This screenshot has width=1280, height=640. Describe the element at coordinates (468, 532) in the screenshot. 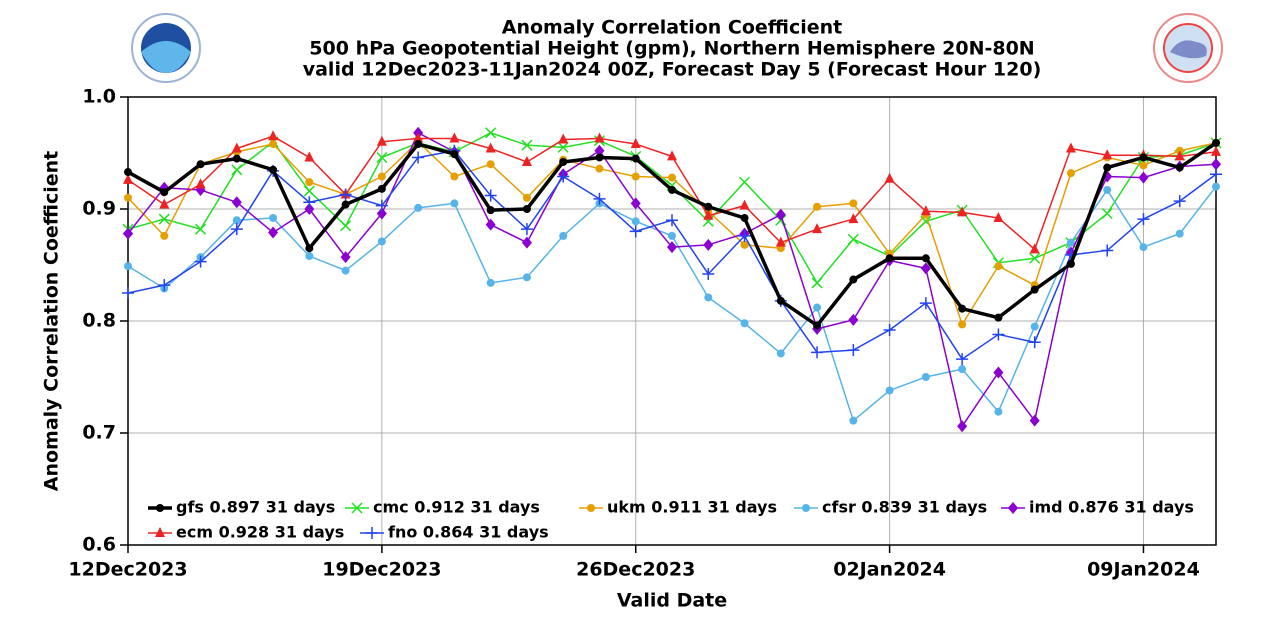

I see `legend-label: fno 0.864 31 days` at that location.